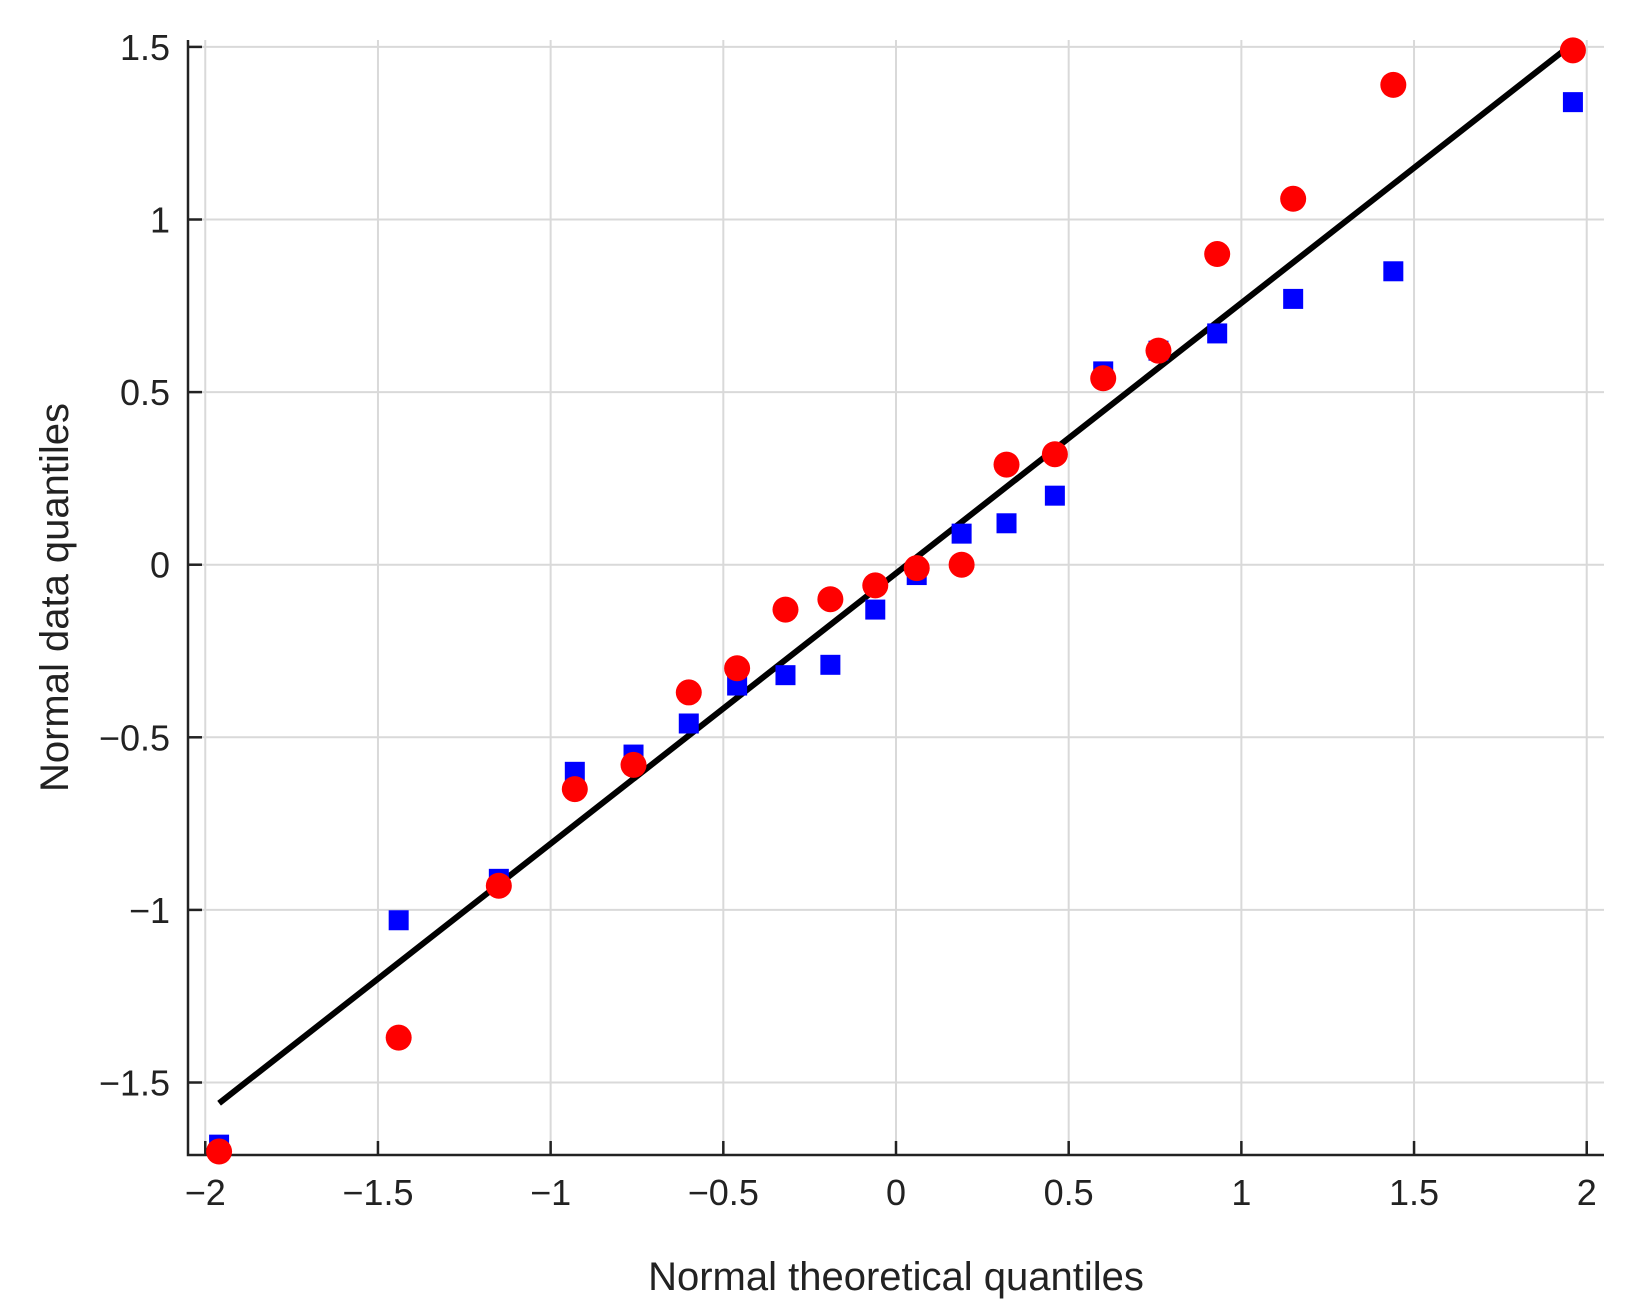 This screenshot has width=1646, height=1313. Describe the element at coordinates (160, 565) in the screenshot. I see `y-tick-label: 0` at that location.